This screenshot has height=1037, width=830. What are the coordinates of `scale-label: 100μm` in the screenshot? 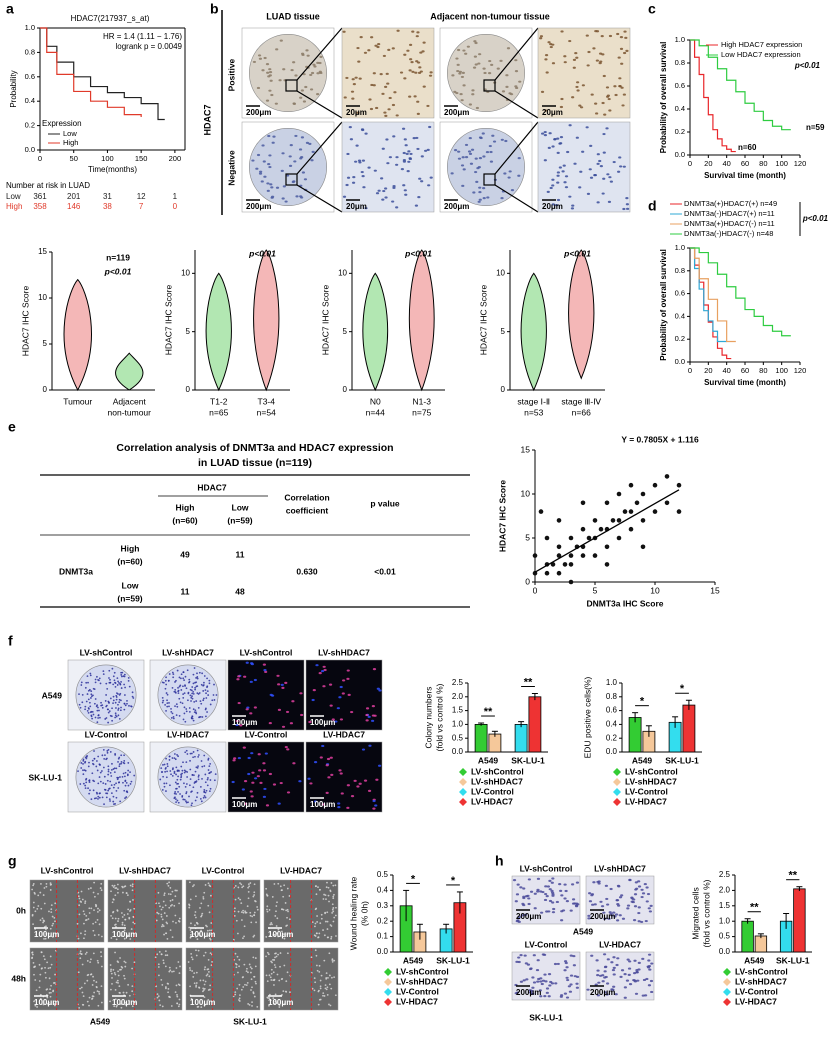 It's located at (124, 934).